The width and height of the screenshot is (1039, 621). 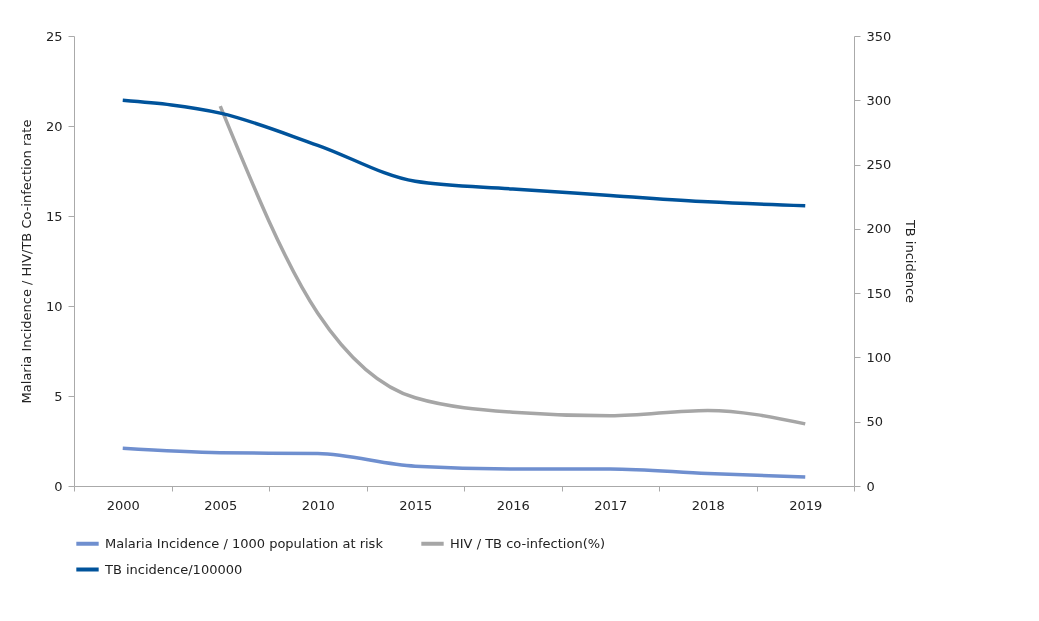 I want to click on y-tick-label: 5, so click(x=58, y=396).